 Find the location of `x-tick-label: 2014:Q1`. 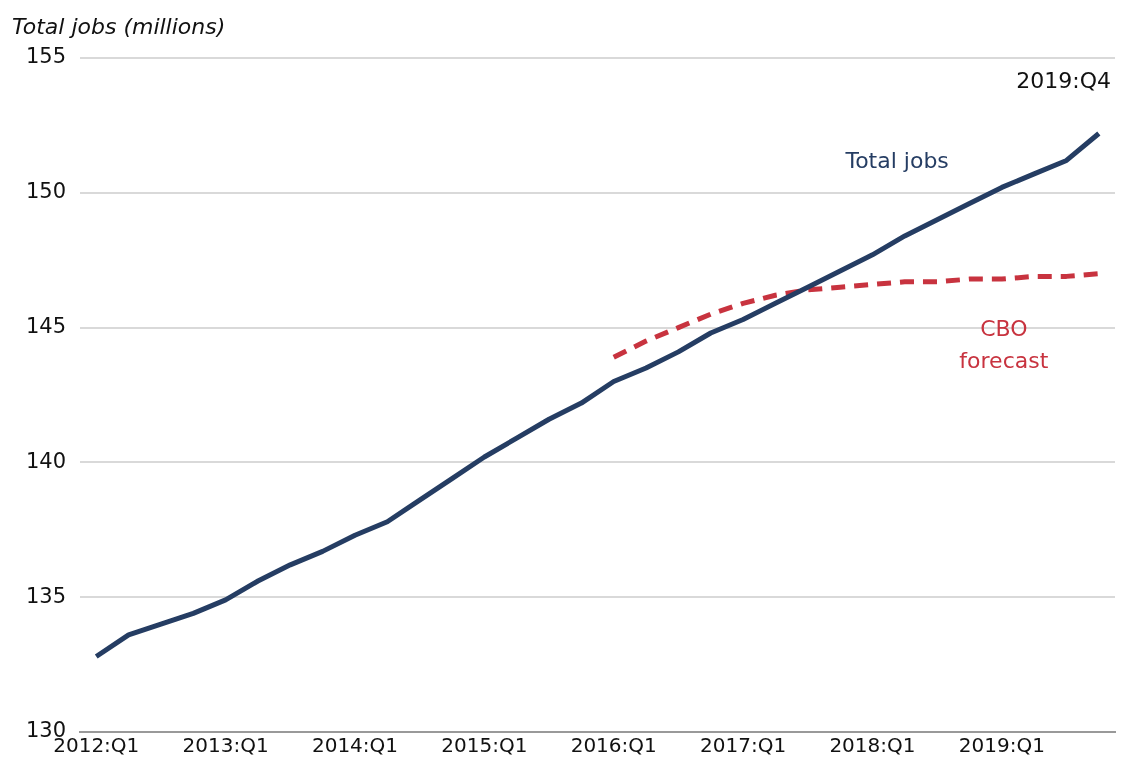

x-tick-label: 2014:Q1 is located at coordinates (355, 745).